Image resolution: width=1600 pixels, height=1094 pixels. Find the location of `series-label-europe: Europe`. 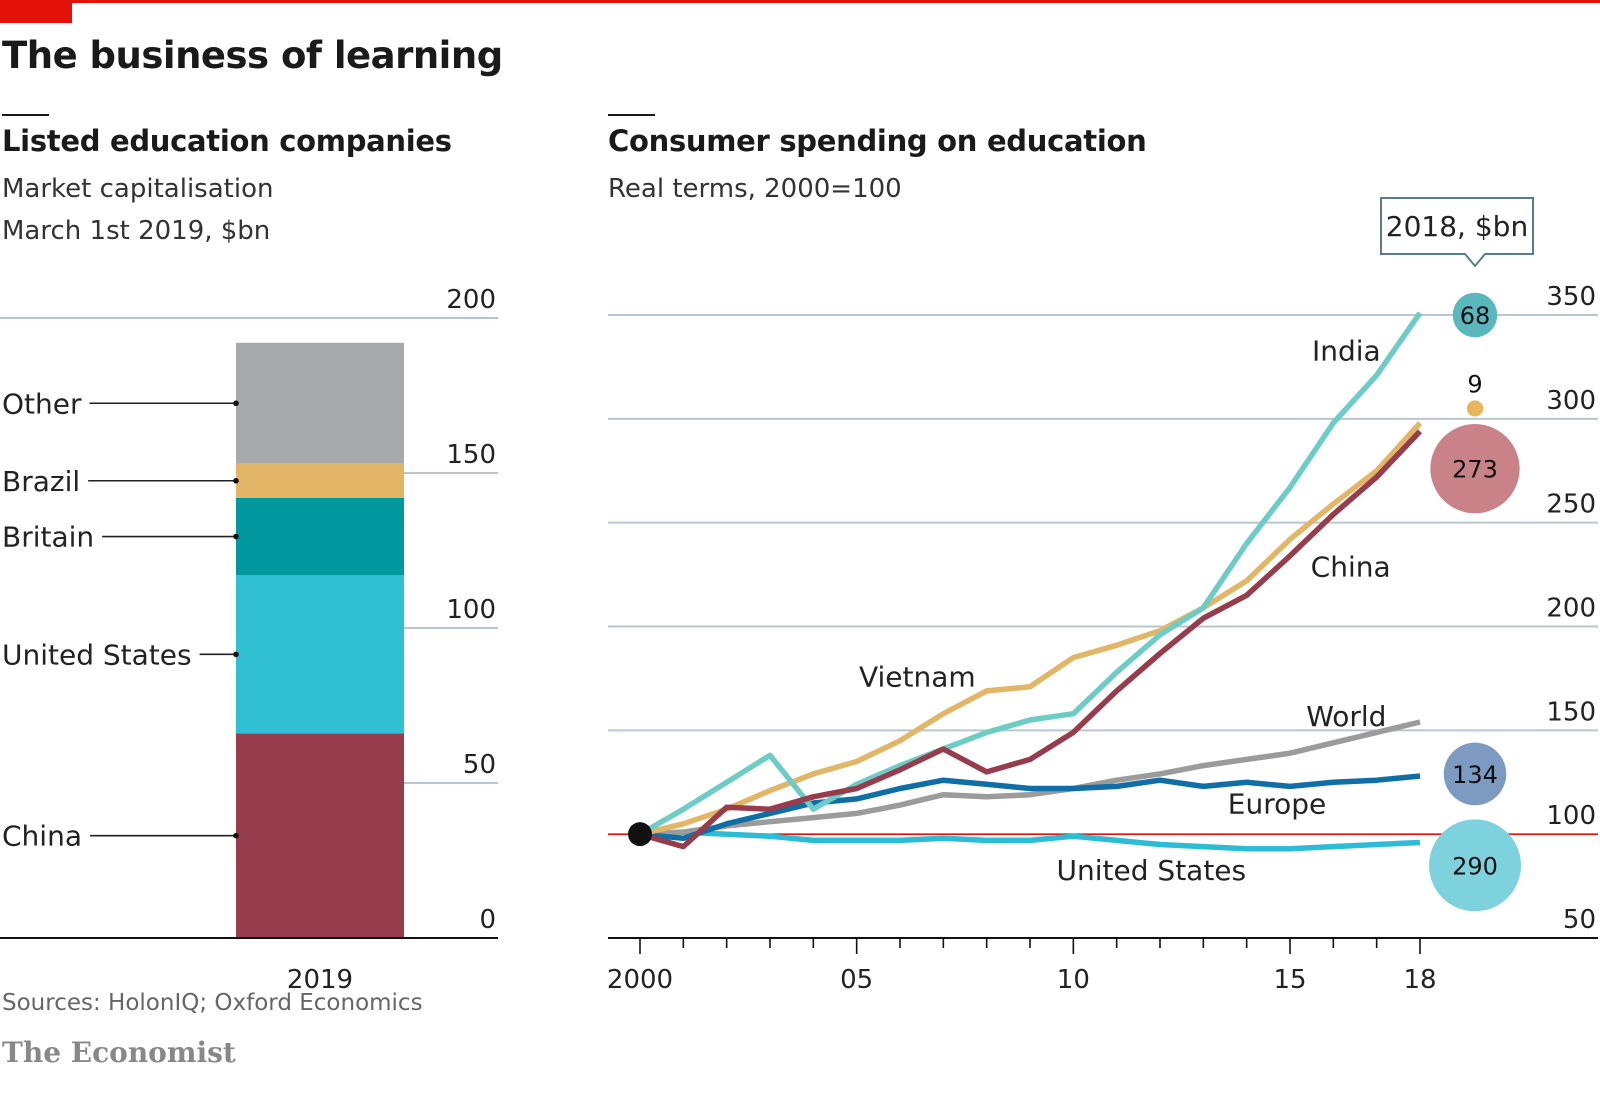

series-label-europe: Europe is located at coordinates (1277, 803).